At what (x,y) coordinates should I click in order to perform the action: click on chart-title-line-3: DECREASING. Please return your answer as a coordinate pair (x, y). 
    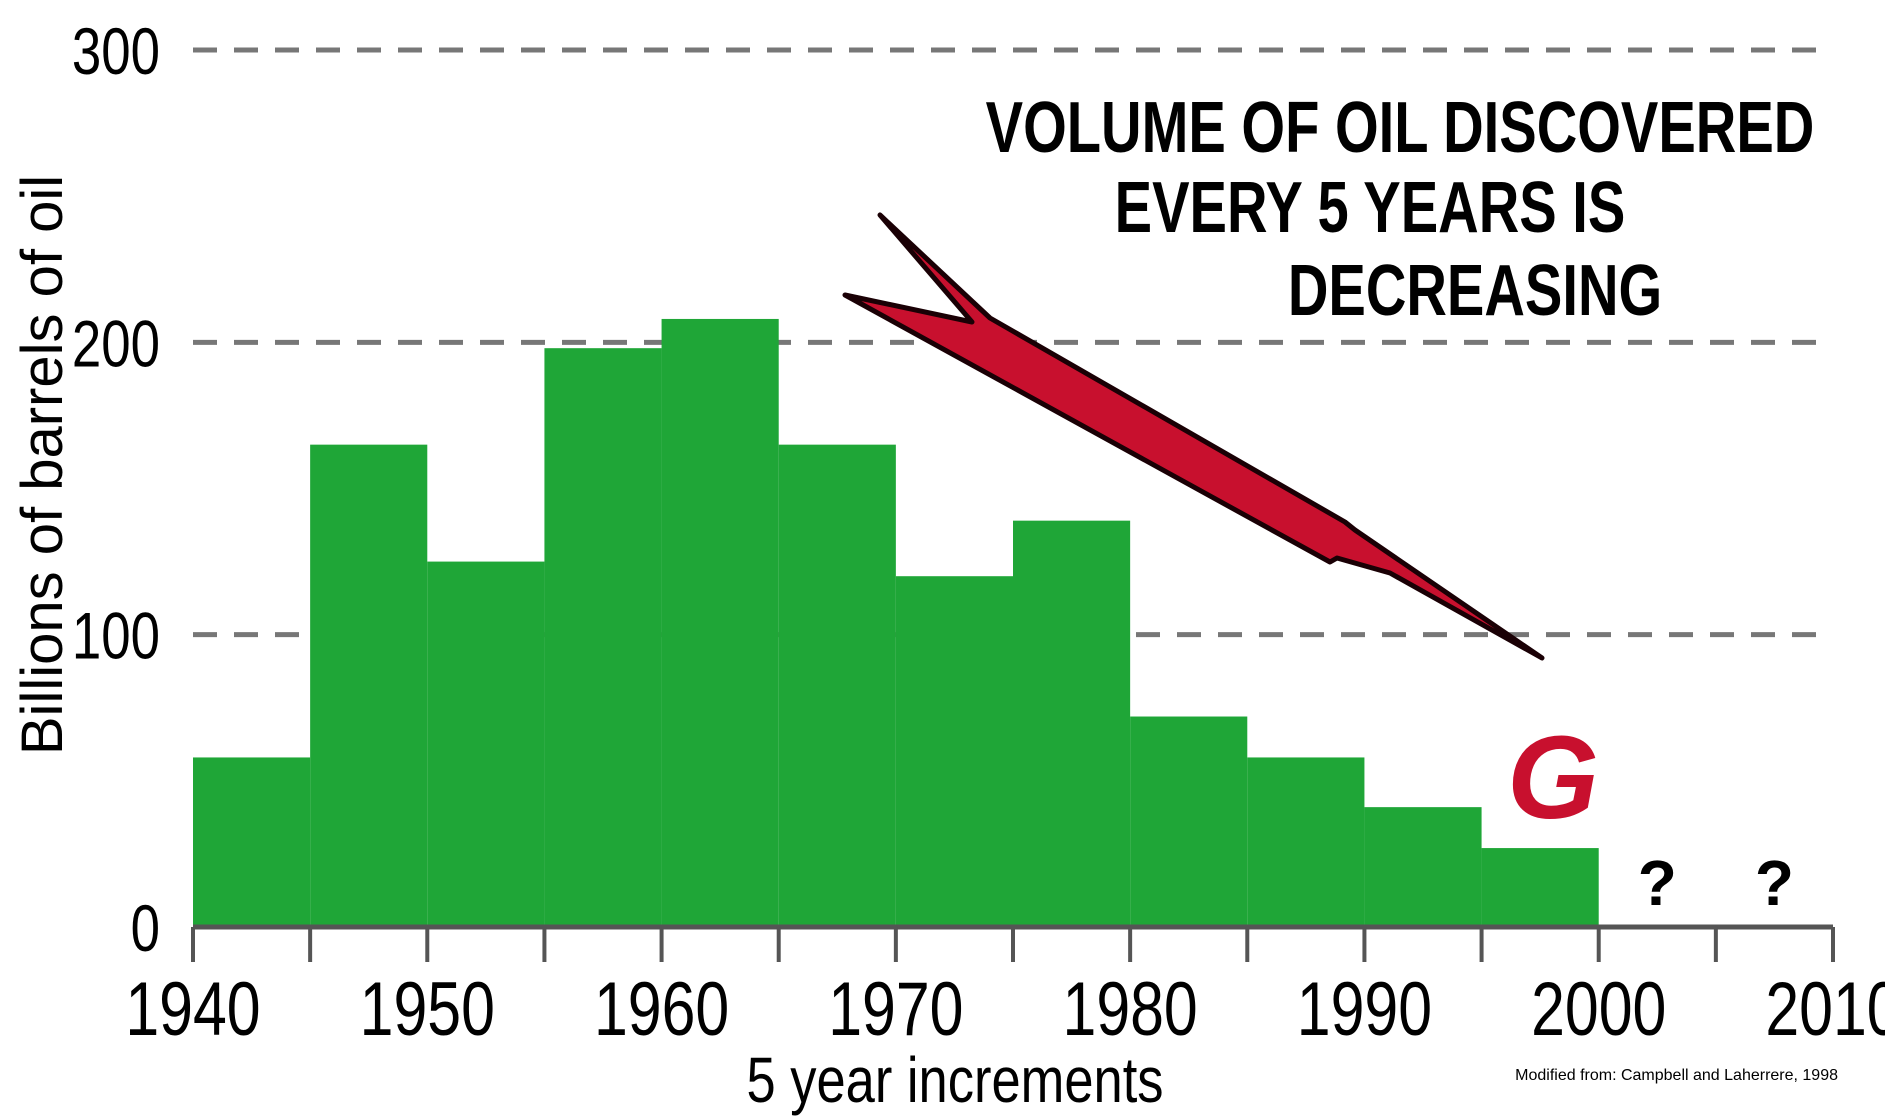
    Looking at the image, I should click on (1475, 290).